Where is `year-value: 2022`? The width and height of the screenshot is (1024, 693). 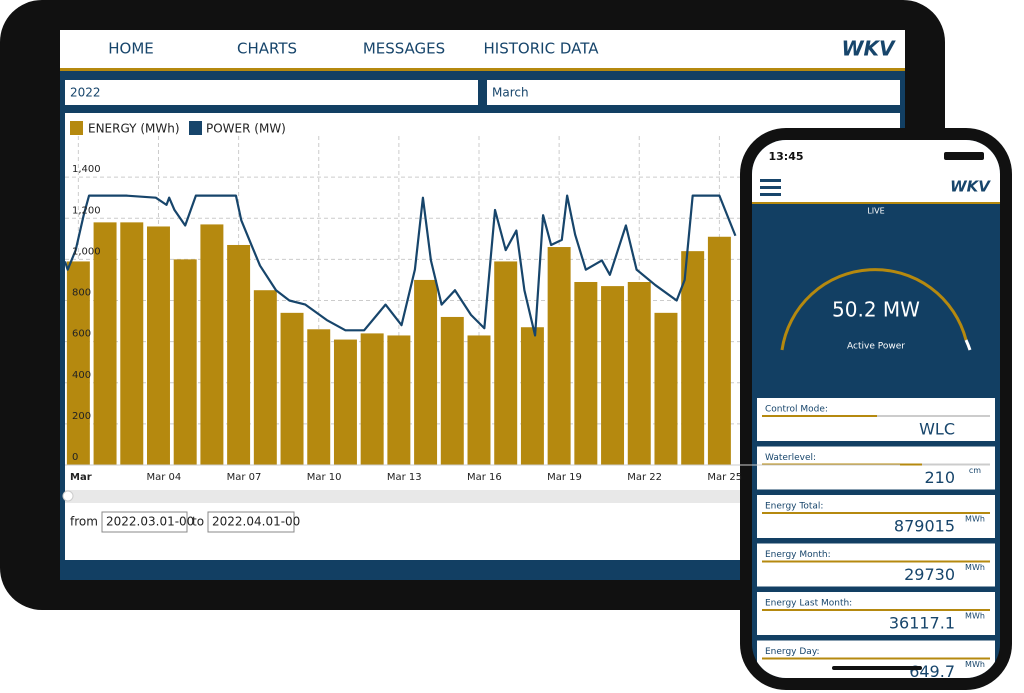 year-value: 2022 is located at coordinates (85, 93).